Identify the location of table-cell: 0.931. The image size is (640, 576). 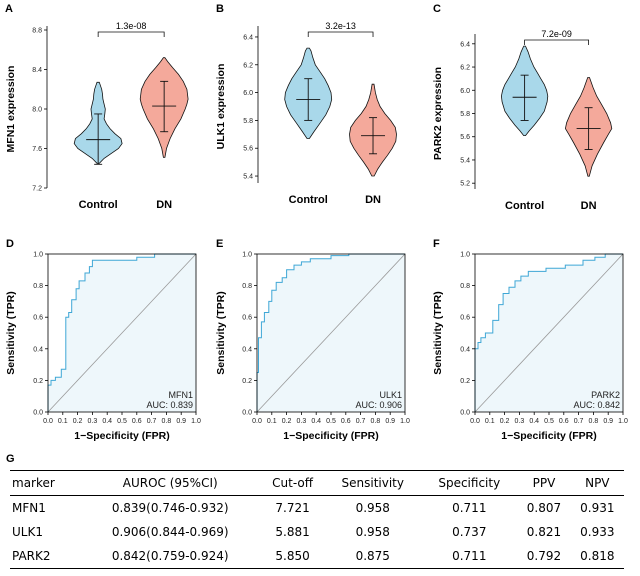
(597, 508).